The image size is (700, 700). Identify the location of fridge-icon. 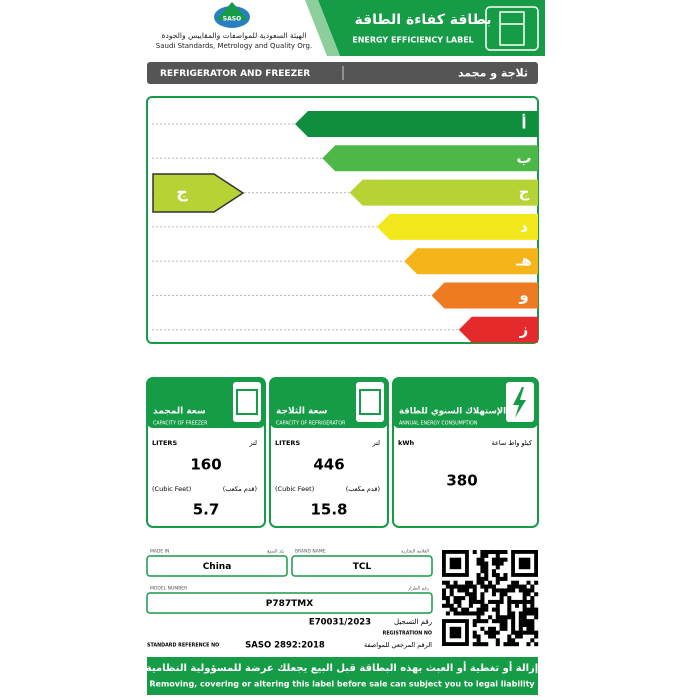
(512, 28).